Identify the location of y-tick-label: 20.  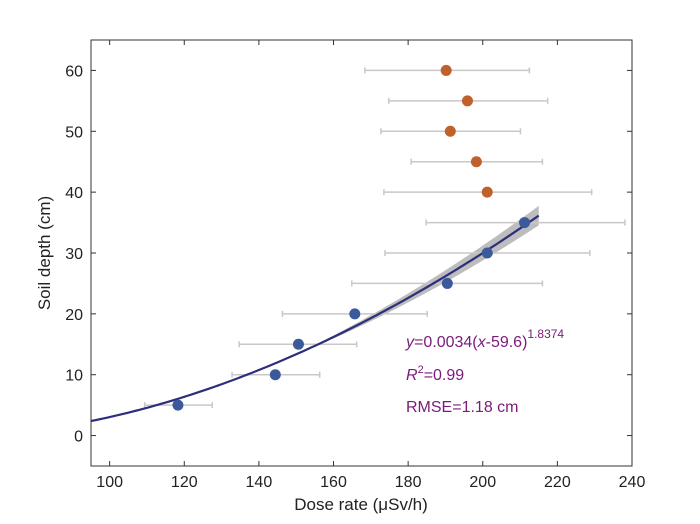
(74, 315).